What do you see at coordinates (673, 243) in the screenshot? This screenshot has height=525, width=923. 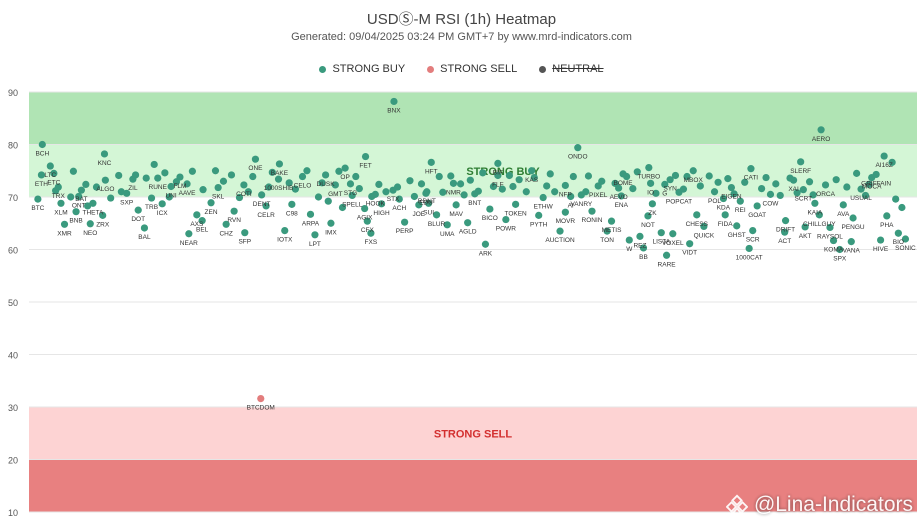 I see `data-point-label: VOXEL` at bounding box center [673, 243].